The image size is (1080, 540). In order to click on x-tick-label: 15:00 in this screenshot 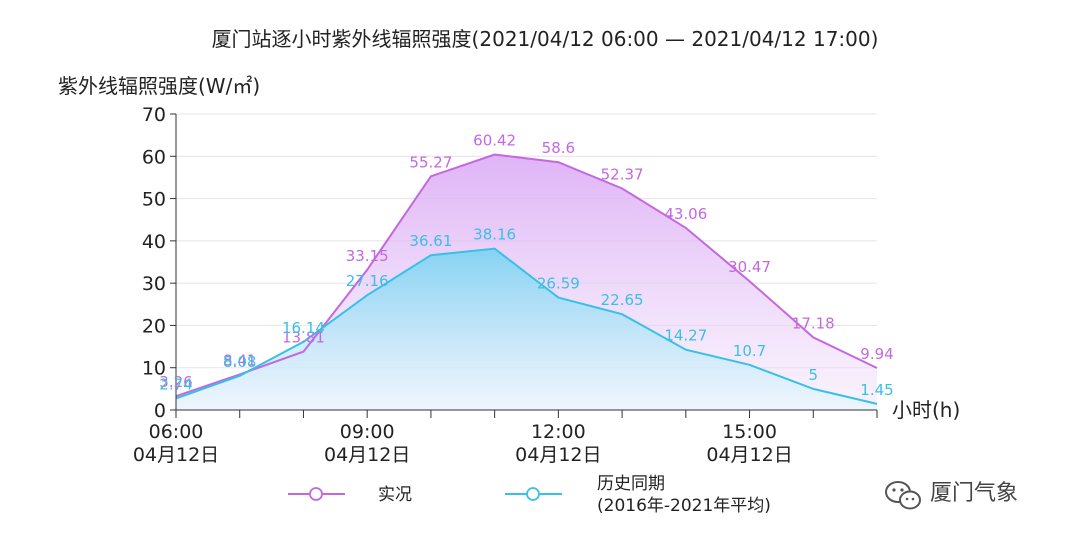, I will do `click(749, 432)`.